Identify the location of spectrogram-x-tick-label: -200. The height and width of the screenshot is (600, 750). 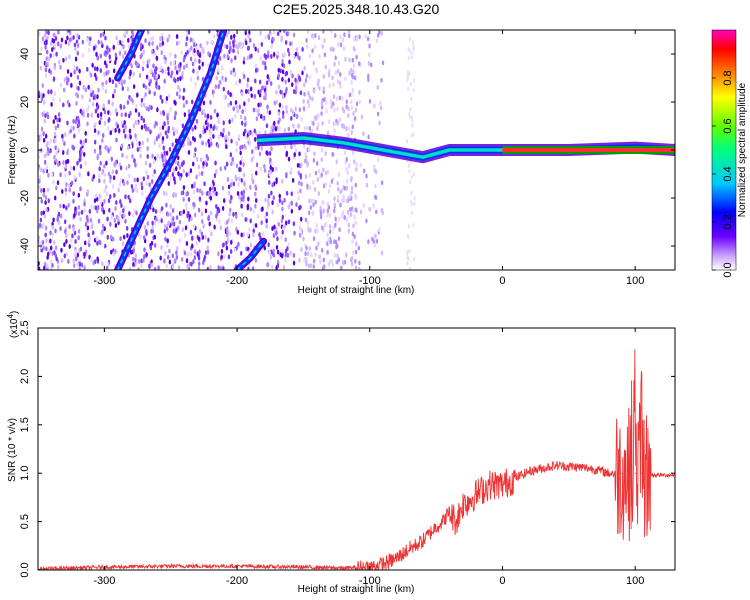
(237, 281).